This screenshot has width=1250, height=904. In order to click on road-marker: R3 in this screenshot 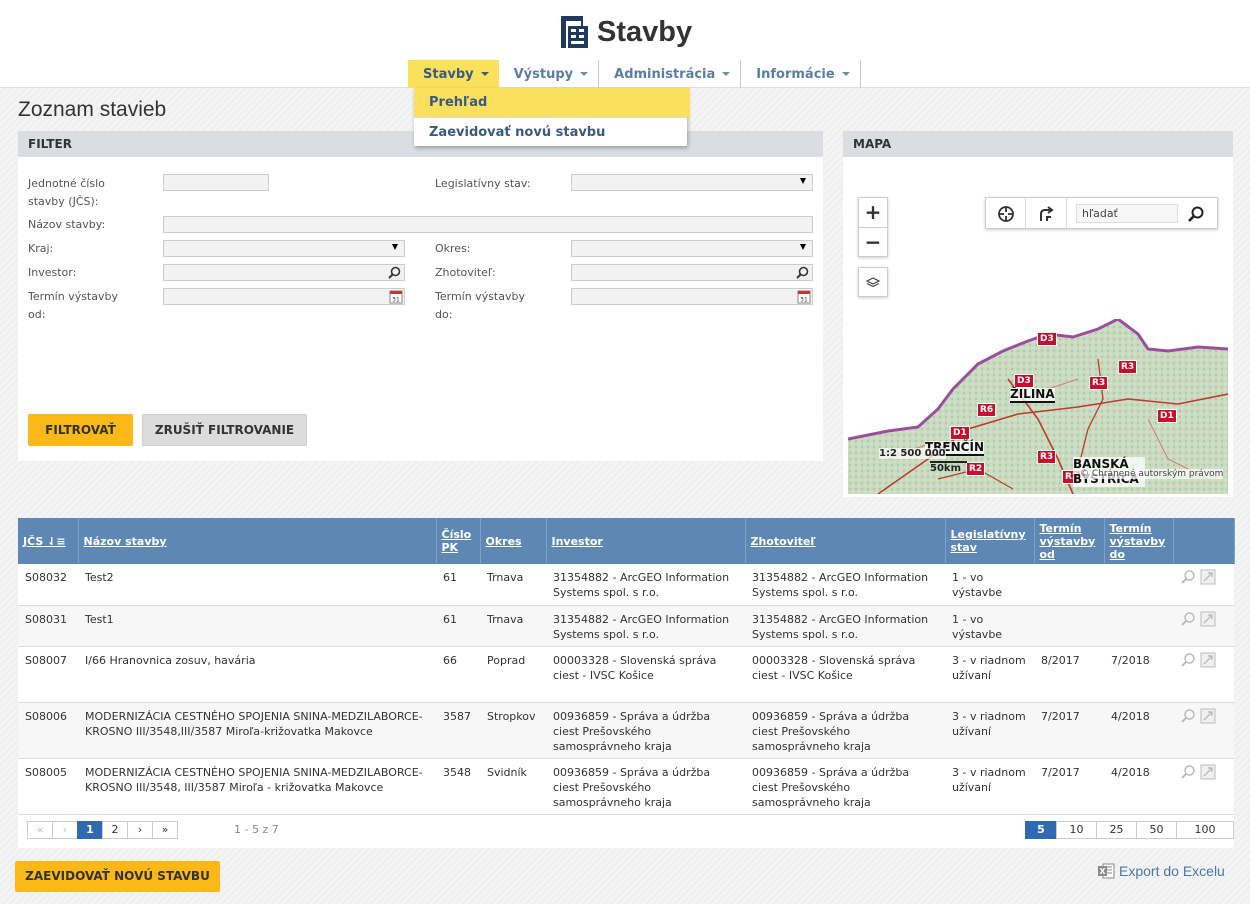, I will do `click(1099, 383)`.